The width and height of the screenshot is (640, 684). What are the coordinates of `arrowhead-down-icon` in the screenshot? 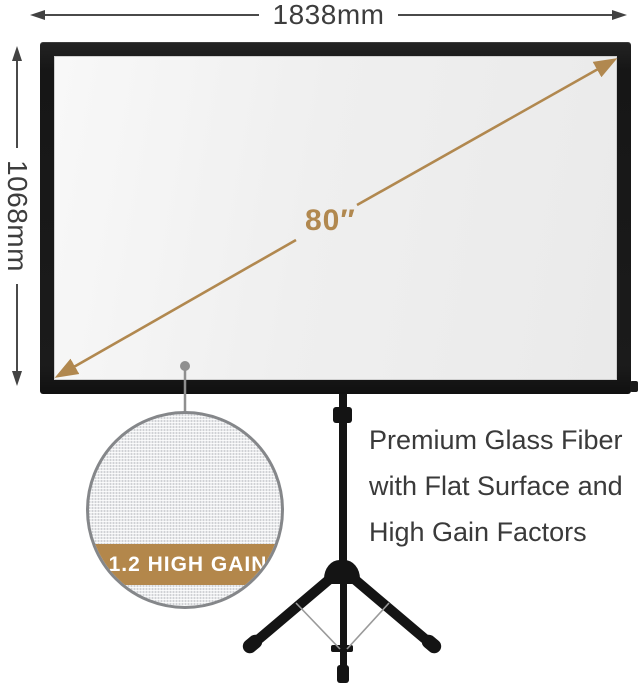 It's located at (17, 378).